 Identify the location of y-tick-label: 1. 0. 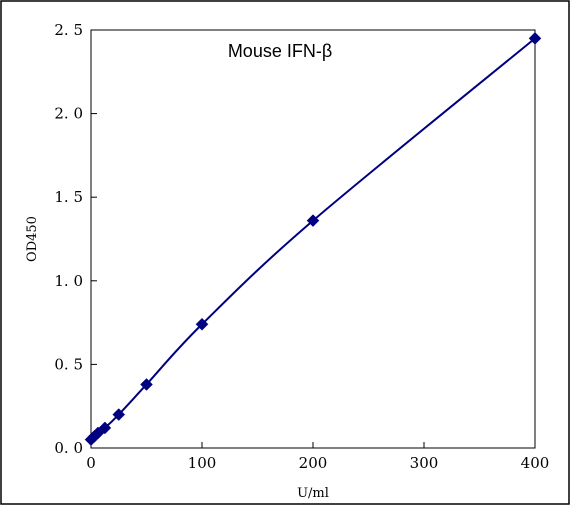
(68, 281).